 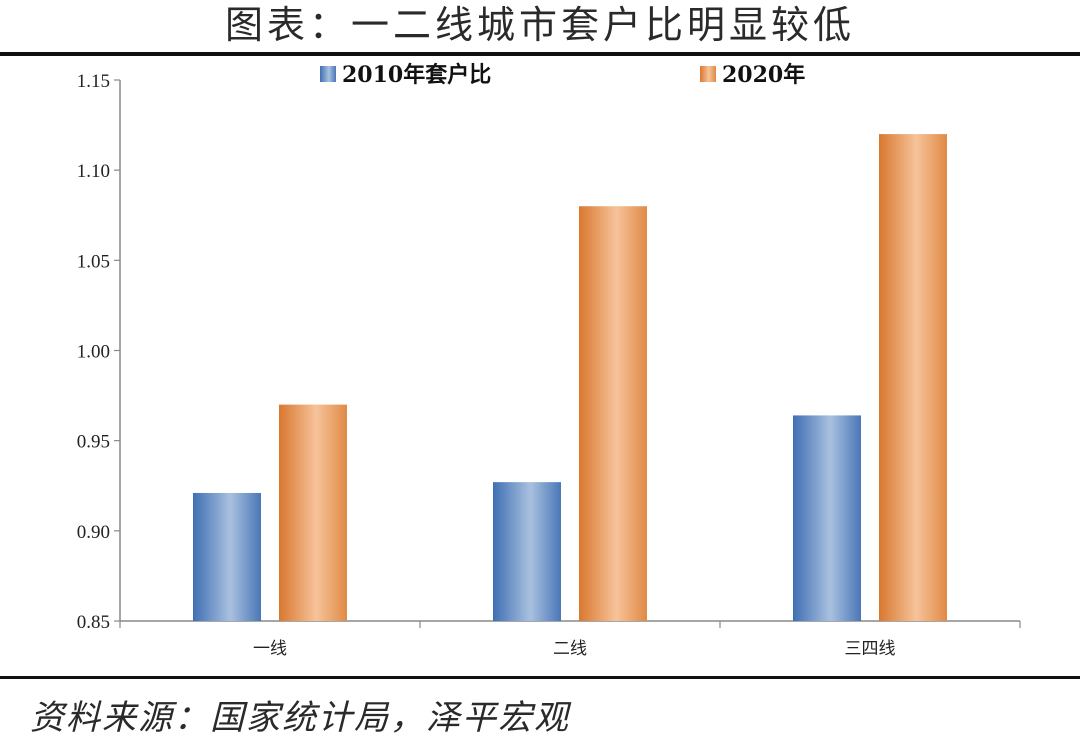 What do you see at coordinates (300, 718) in the screenshot?
I see `source-note: 资料来源：国家统计局，泽平宏观` at bounding box center [300, 718].